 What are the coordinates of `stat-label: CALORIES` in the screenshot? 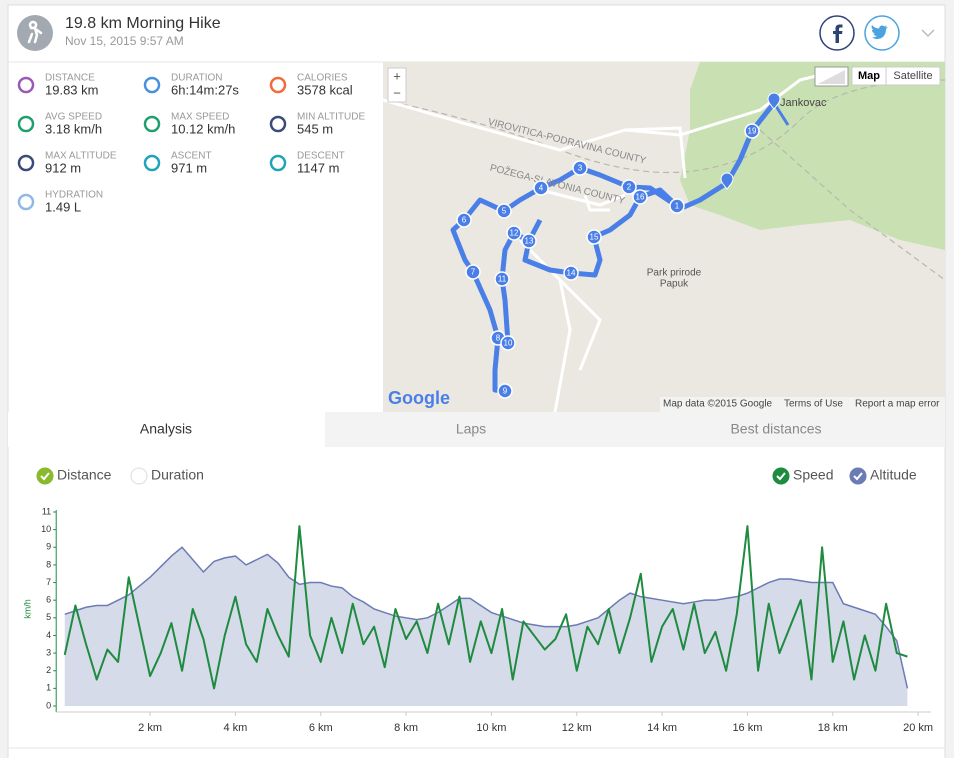 It's located at (322, 78).